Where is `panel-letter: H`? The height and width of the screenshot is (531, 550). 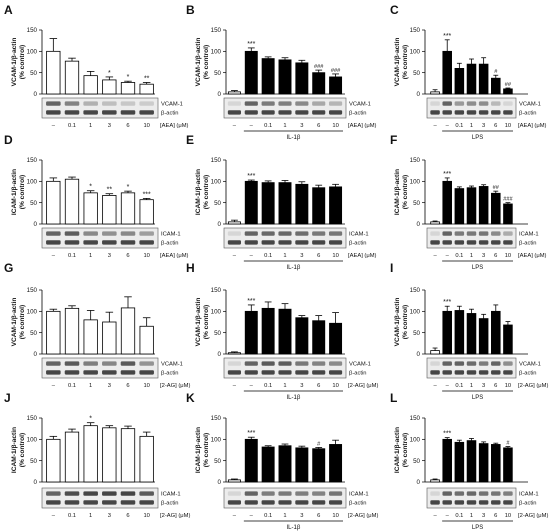
panel-letter: H is located at coordinates (190, 268).